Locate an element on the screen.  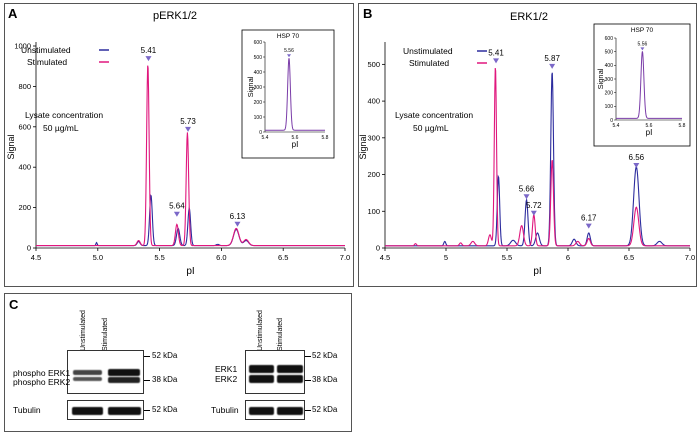
peak-label: 5.64 is located at coordinates (177, 206).